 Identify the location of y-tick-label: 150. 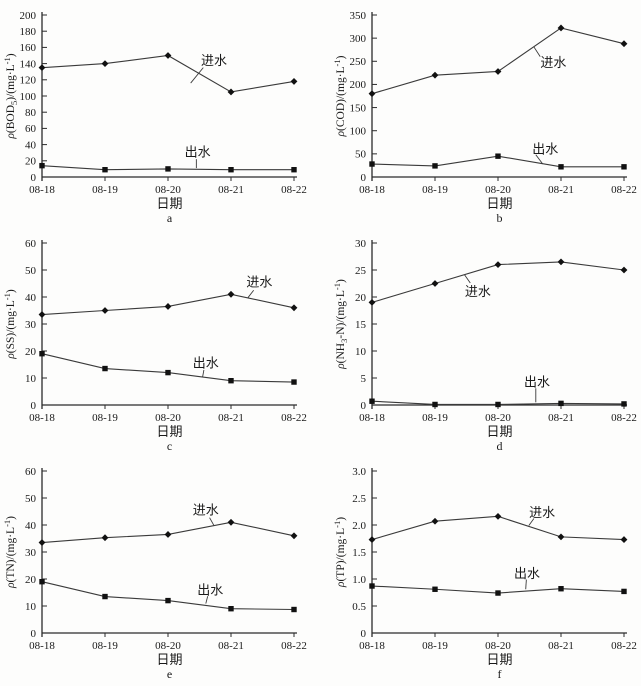
(358, 108).